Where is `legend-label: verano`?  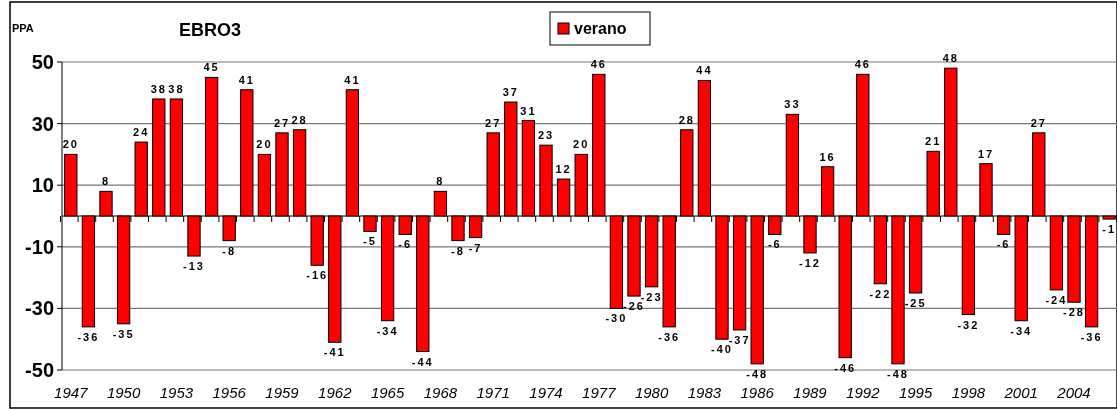
legend-label: verano is located at coordinates (600, 28).